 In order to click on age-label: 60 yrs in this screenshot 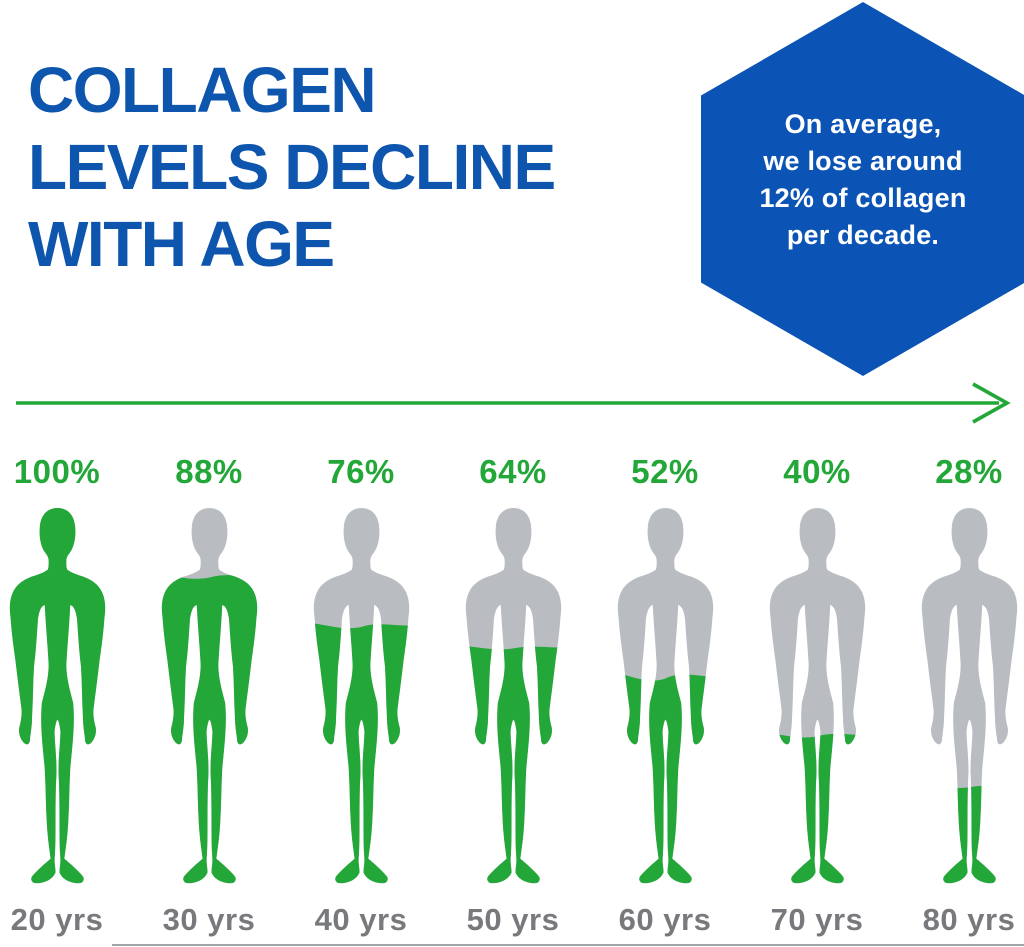, I will do `click(665, 919)`.